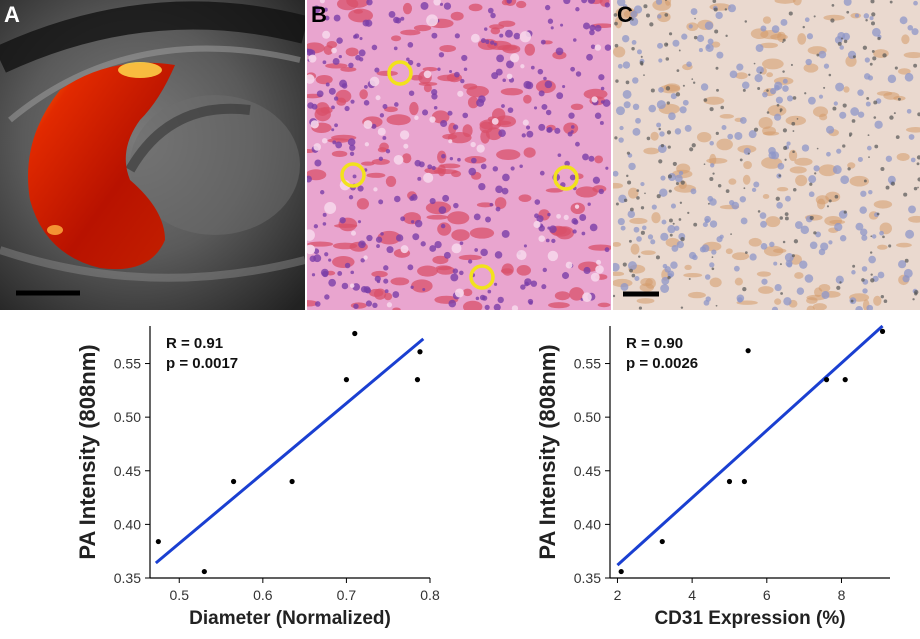 The width and height of the screenshot is (920, 639). What do you see at coordinates (692, 595) in the screenshot?
I see `x-tick-label: 4` at bounding box center [692, 595].